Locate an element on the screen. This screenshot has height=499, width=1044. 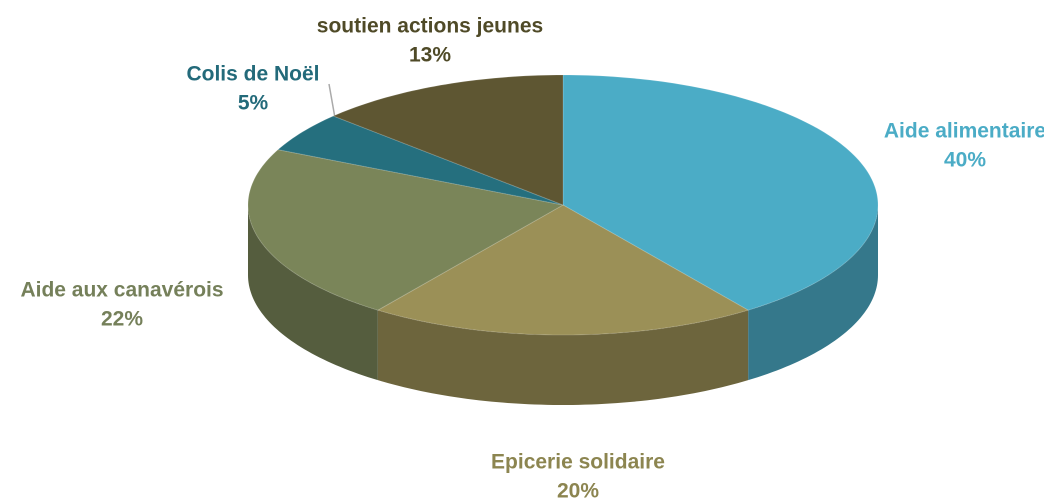
data-label-value: 20% is located at coordinates (578, 489).